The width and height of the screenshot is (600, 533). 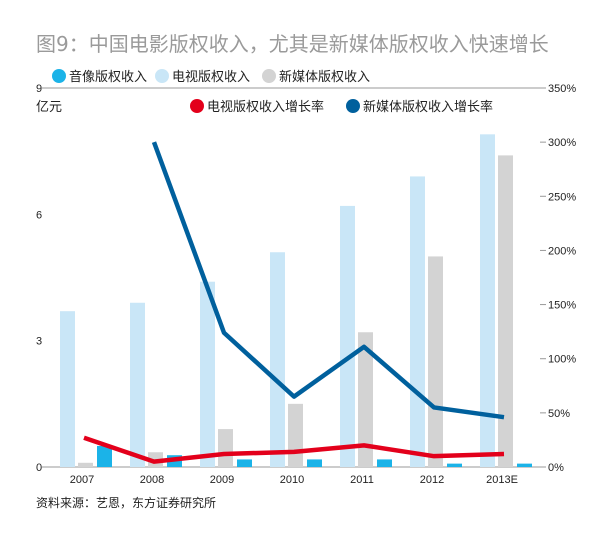 What do you see at coordinates (292, 44) in the screenshot?
I see `chart-title: 图9：中国电影版权收入，尤其是新媒体版权收入快速增长` at bounding box center [292, 44].